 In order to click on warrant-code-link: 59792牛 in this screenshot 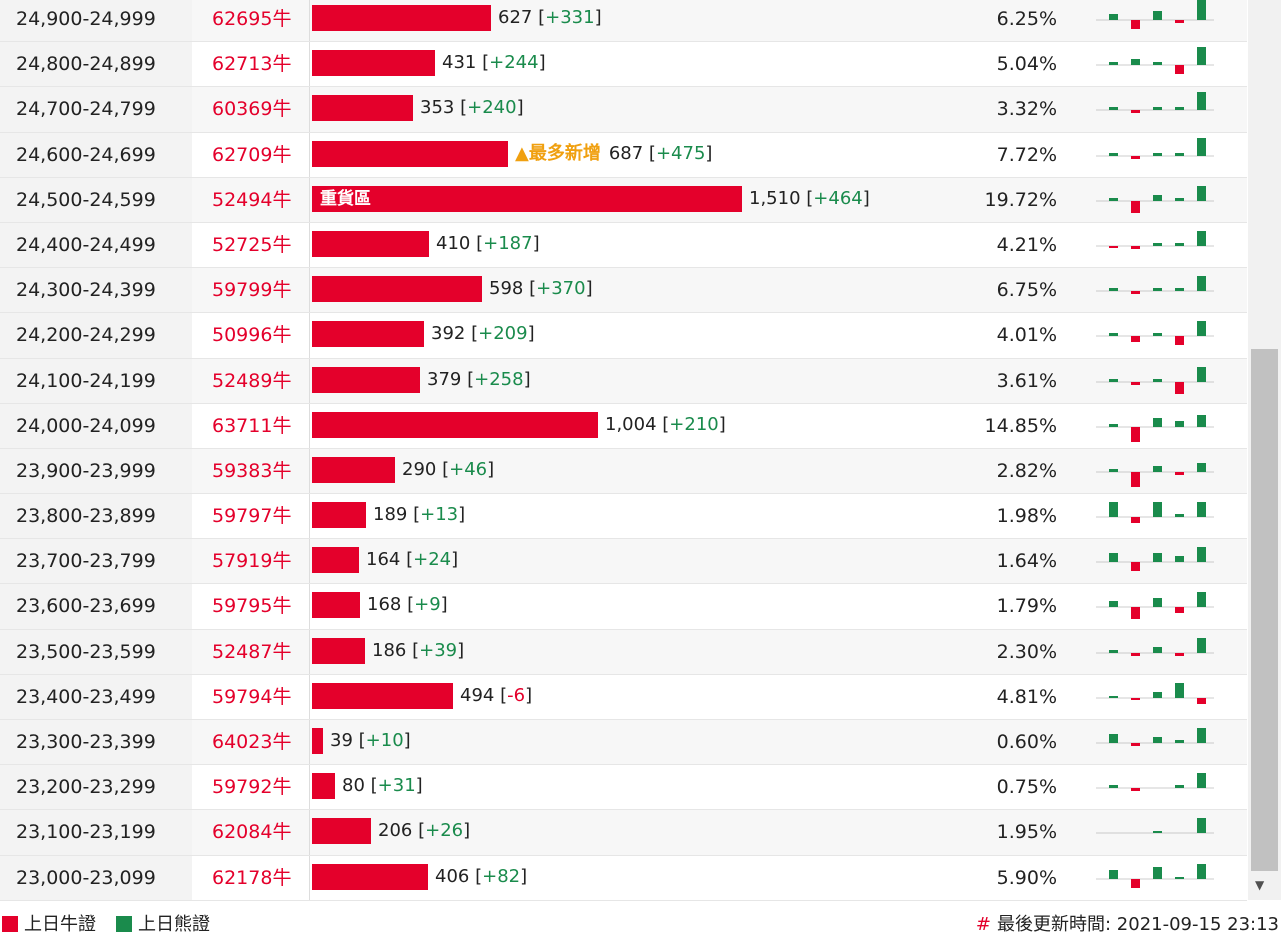, I will do `click(252, 787)`.